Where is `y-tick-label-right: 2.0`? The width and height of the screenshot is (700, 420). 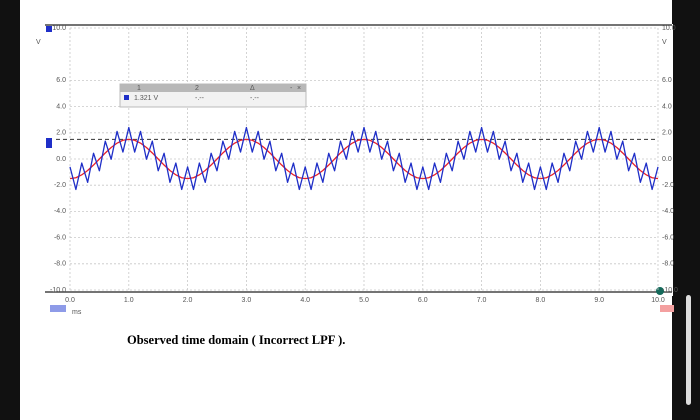
y-tick-label-right: 2.0 is located at coordinates (667, 133).